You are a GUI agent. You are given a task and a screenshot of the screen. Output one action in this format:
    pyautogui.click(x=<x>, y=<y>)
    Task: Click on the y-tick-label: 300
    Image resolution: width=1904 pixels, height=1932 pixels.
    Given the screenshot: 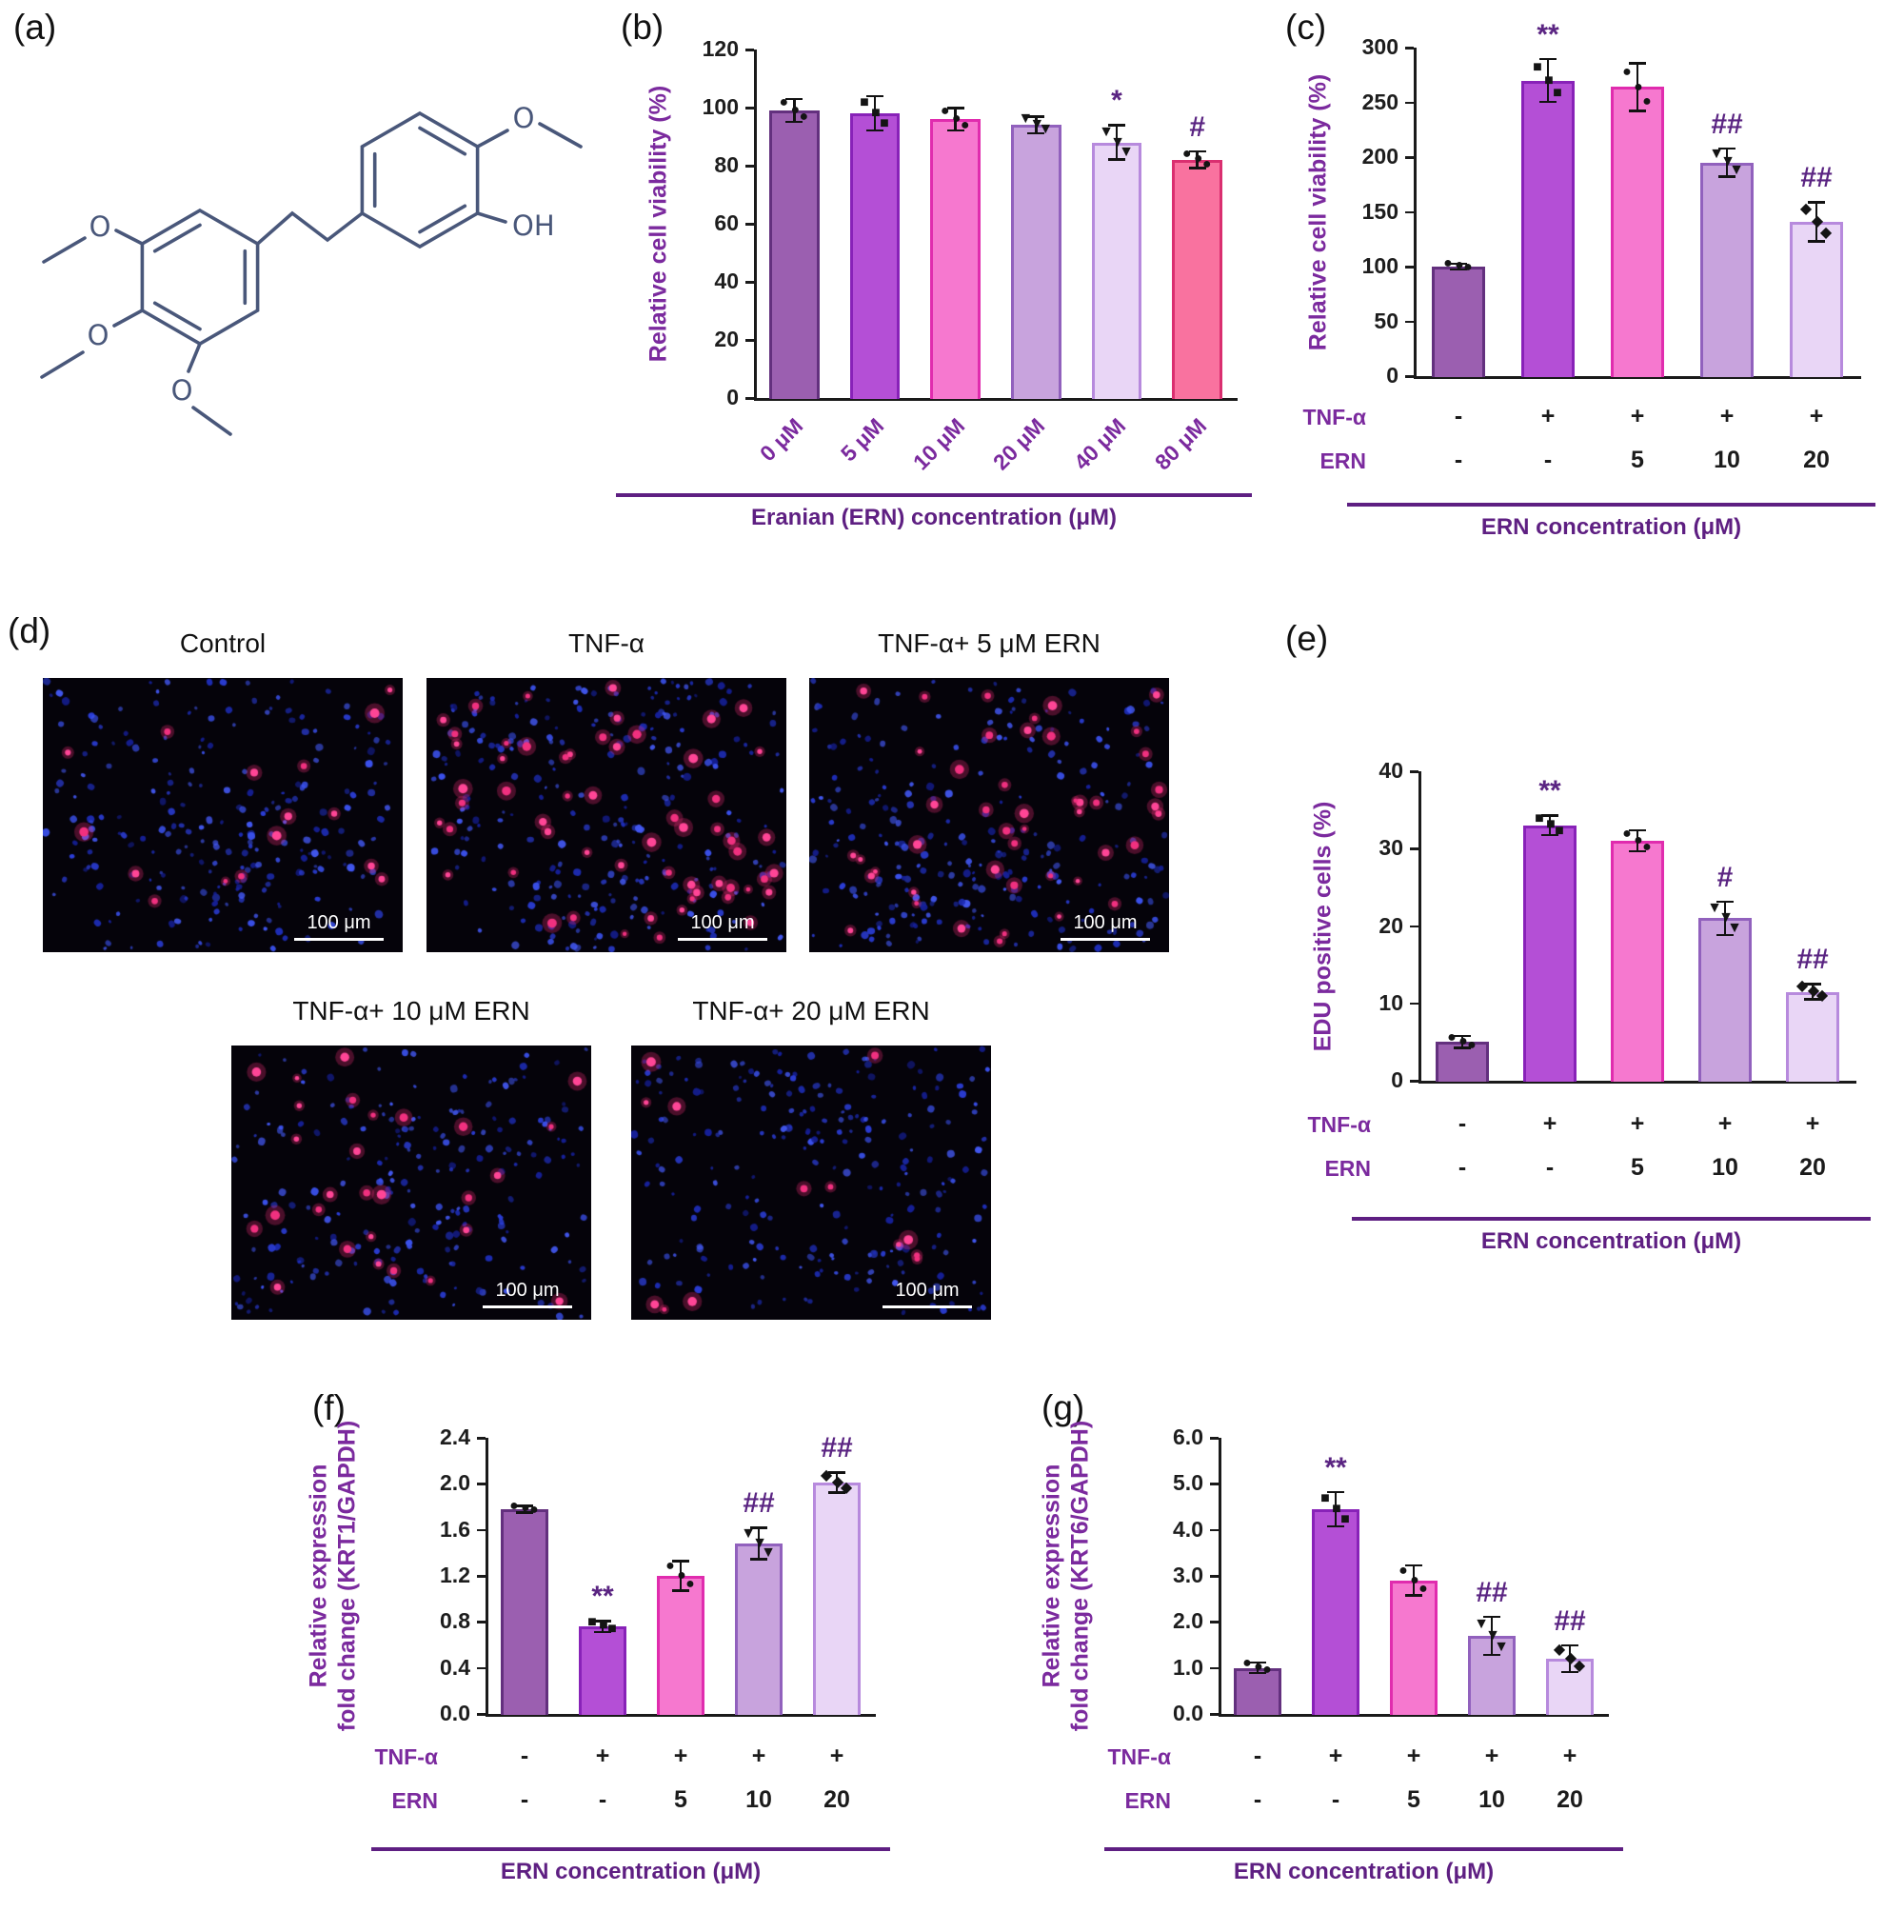 What is the action you would take?
    pyautogui.click(x=1379, y=46)
    